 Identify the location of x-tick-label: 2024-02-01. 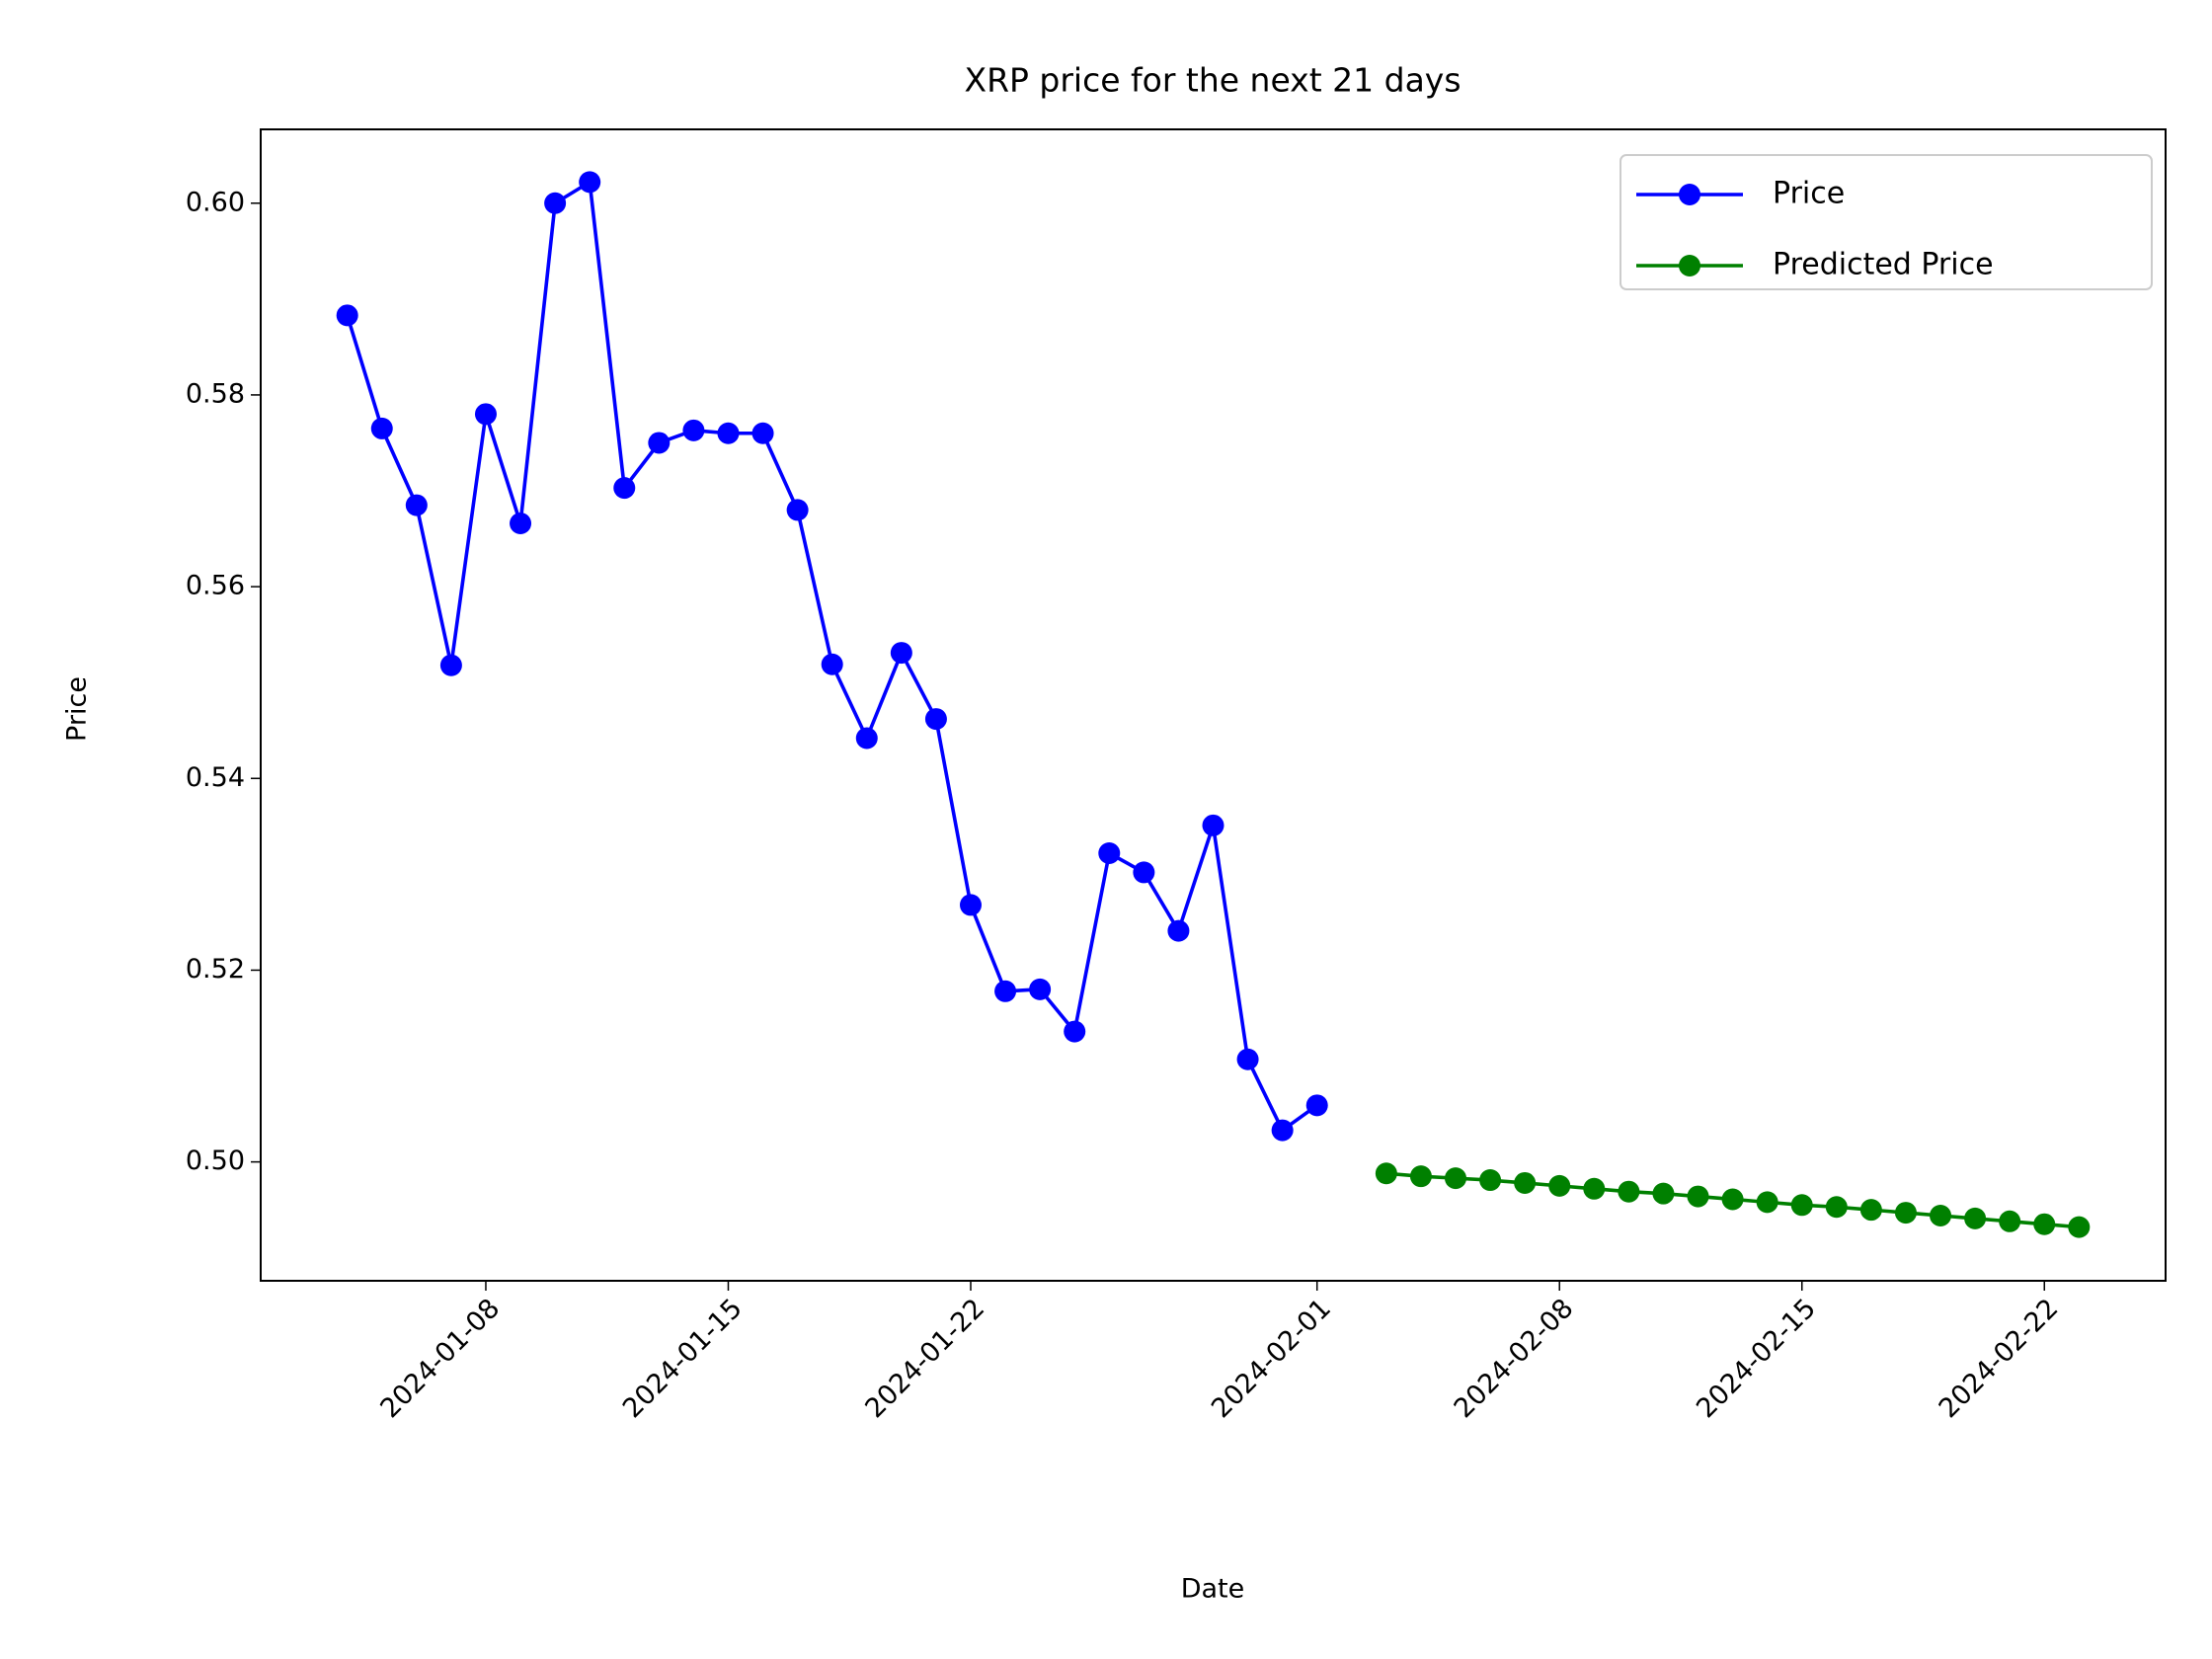
(1271, 1359).